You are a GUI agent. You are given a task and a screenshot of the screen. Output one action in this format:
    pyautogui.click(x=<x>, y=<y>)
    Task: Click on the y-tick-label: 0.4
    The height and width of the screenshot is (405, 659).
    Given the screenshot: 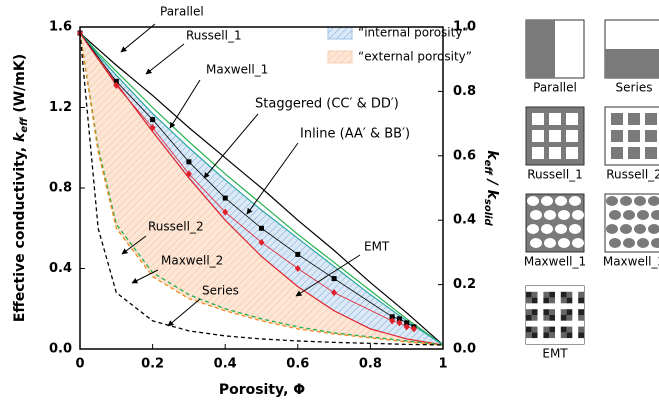 What is the action you would take?
    pyautogui.click(x=60, y=268)
    